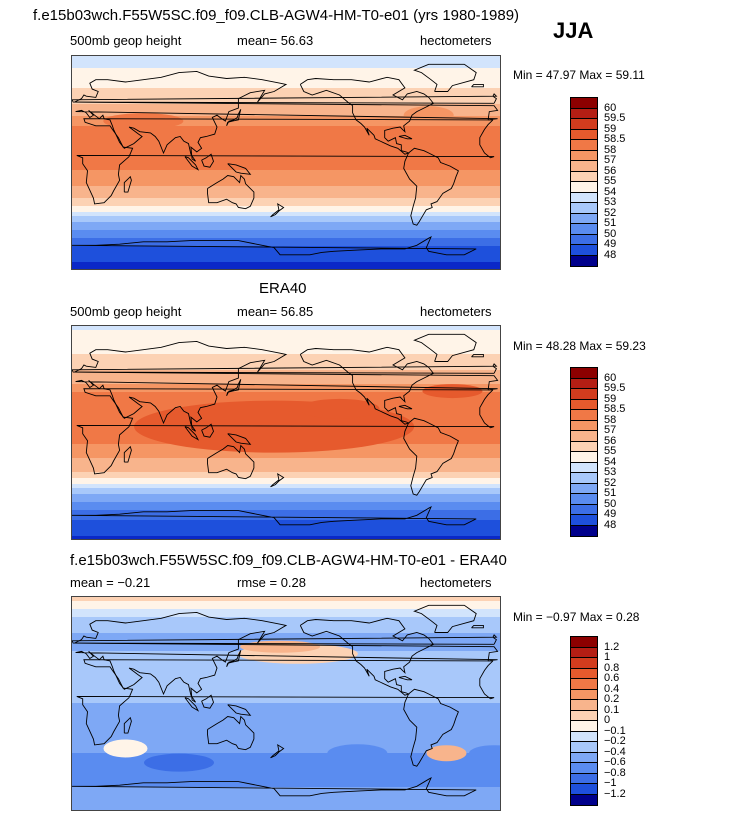  I want to click on colorbar-label: 58.5, so click(615, 409).